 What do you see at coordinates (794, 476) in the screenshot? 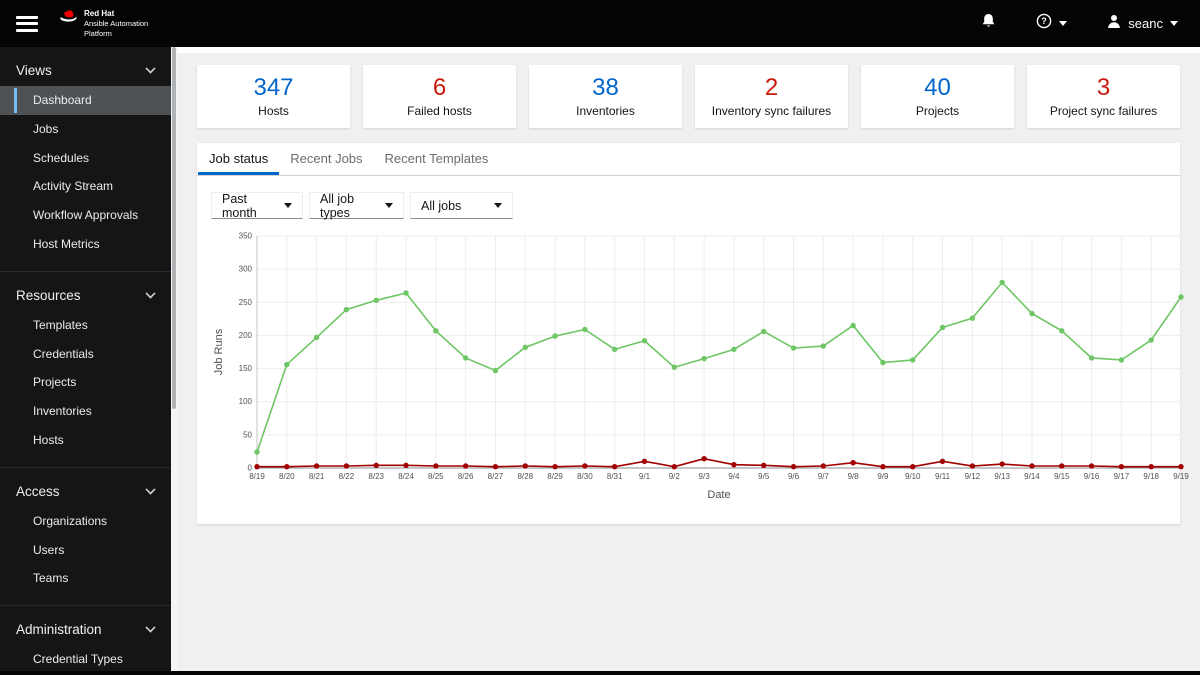
I see `svg-text: 9/6` at bounding box center [794, 476].